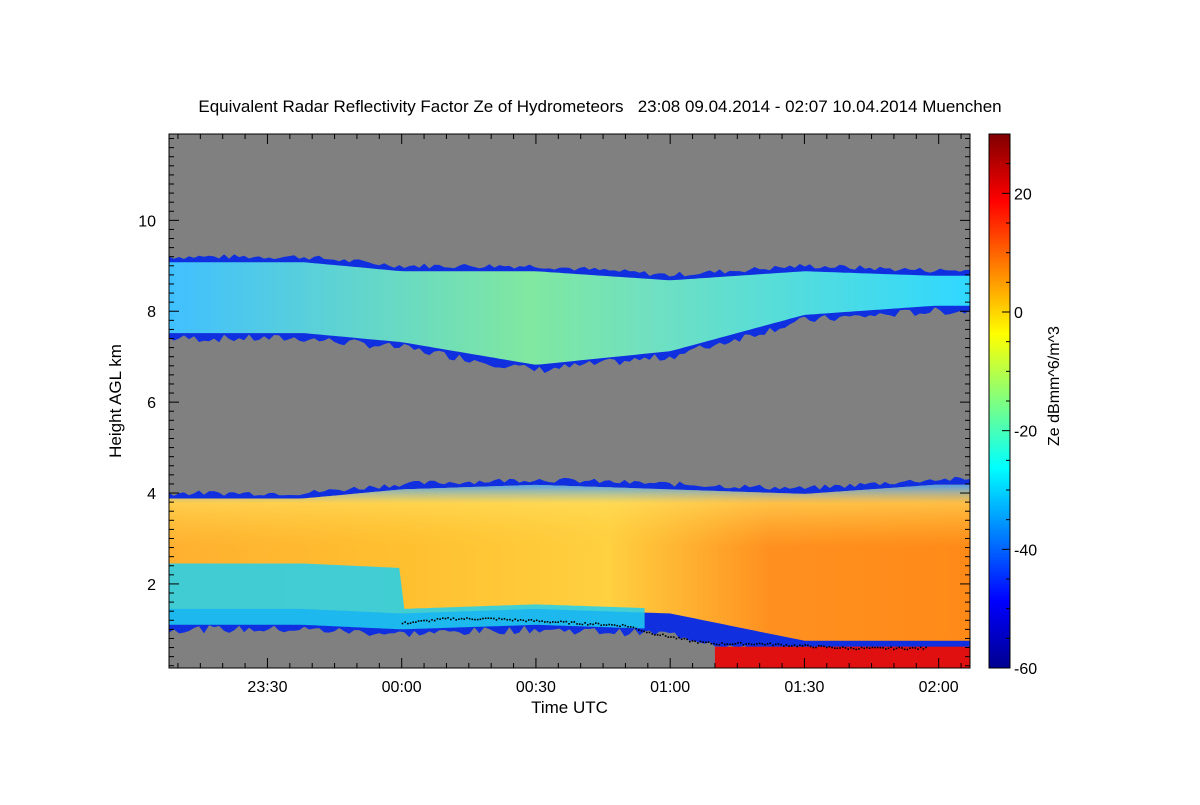 The image size is (1200, 805). I want to click on y-tick-label: 10, so click(147, 221).